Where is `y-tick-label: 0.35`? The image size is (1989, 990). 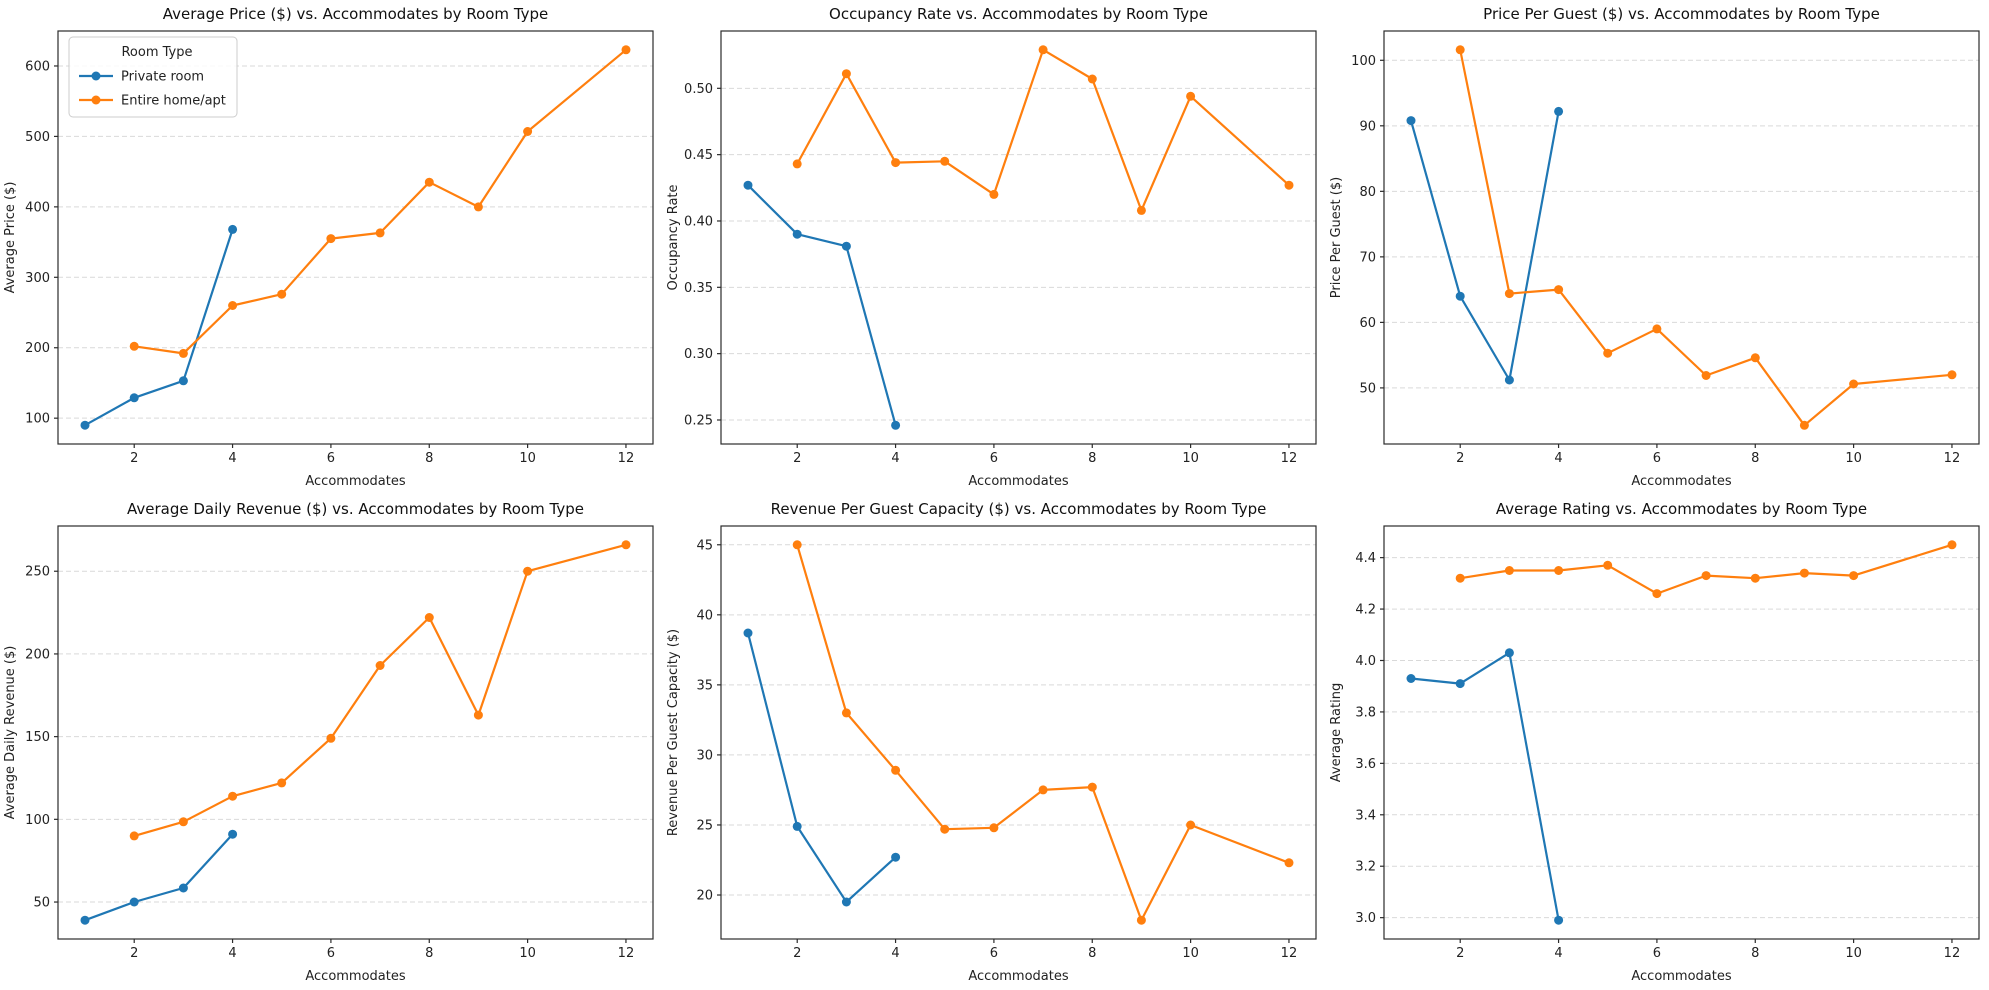 y-tick-label: 0.35 is located at coordinates (698, 288).